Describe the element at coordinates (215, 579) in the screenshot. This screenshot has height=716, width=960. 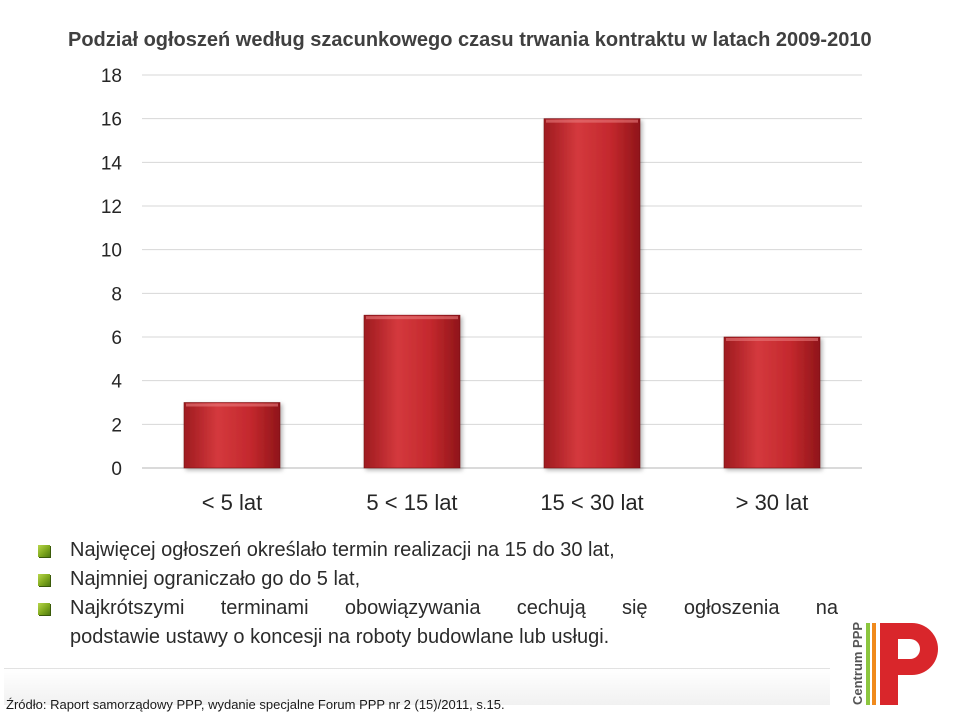
I see `bullet-text: Najmniej ograniczało go do 5 lat,` at that location.